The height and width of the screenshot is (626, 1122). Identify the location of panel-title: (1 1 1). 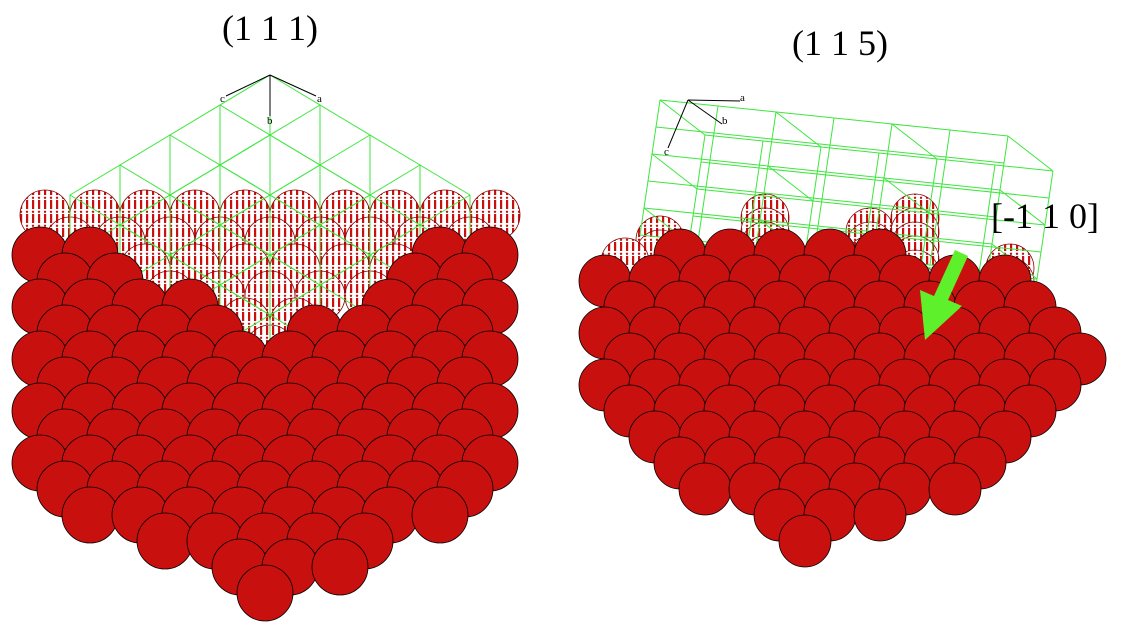
(270, 28).